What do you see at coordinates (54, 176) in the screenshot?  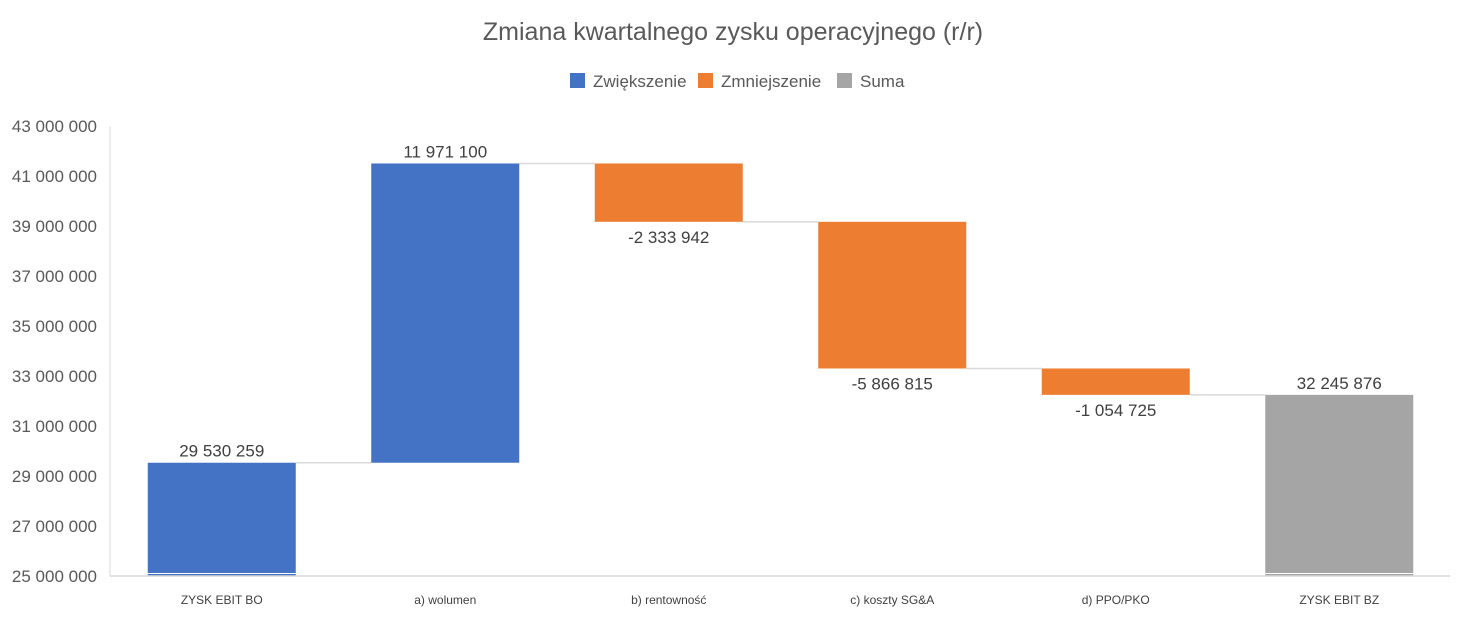 I see `y-tick-label: 41 000 000` at bounding box center [54, 176].